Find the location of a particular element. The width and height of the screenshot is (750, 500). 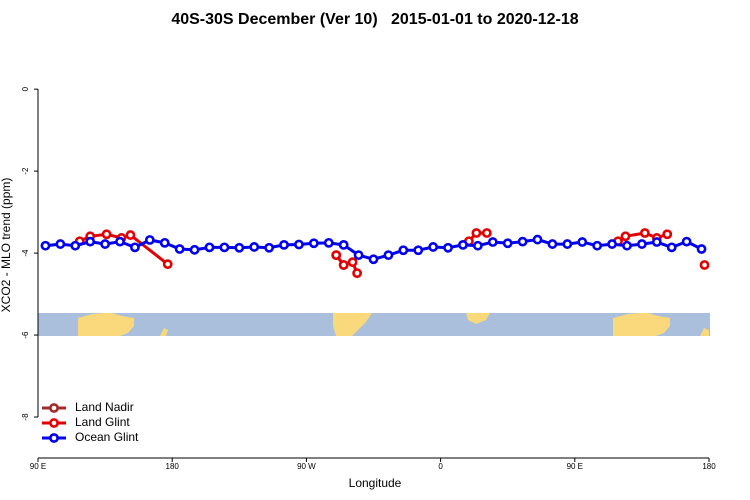

y-tick-label: -8 is located at coordinates (25, 417).